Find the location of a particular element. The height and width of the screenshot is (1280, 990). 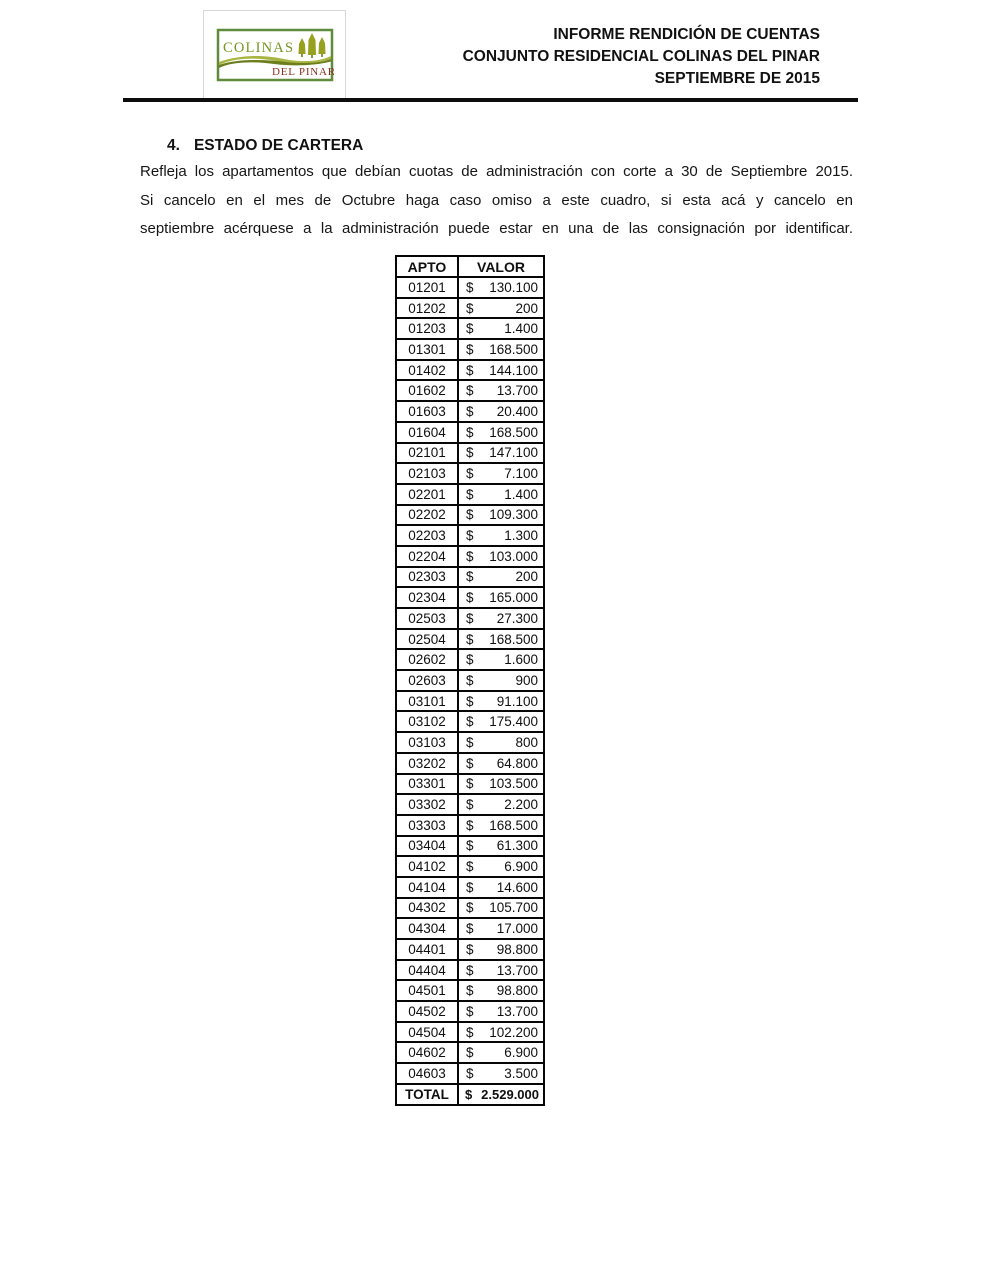

apto-cell: 04502 is located at coordinates (427, 1011).